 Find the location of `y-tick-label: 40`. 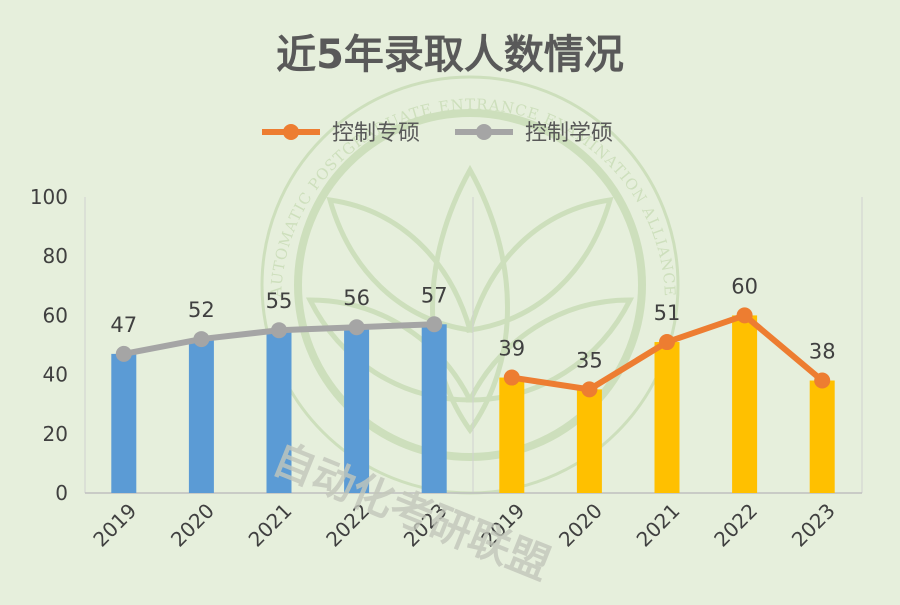

y-tick-label: 40 is located at coordinates (55, 375).